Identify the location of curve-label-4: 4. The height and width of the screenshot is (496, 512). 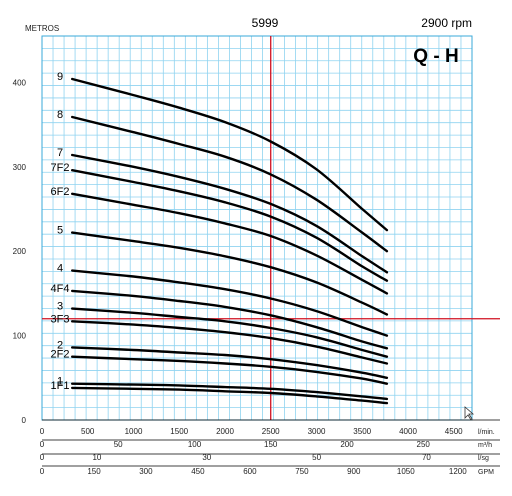
(60, 269).